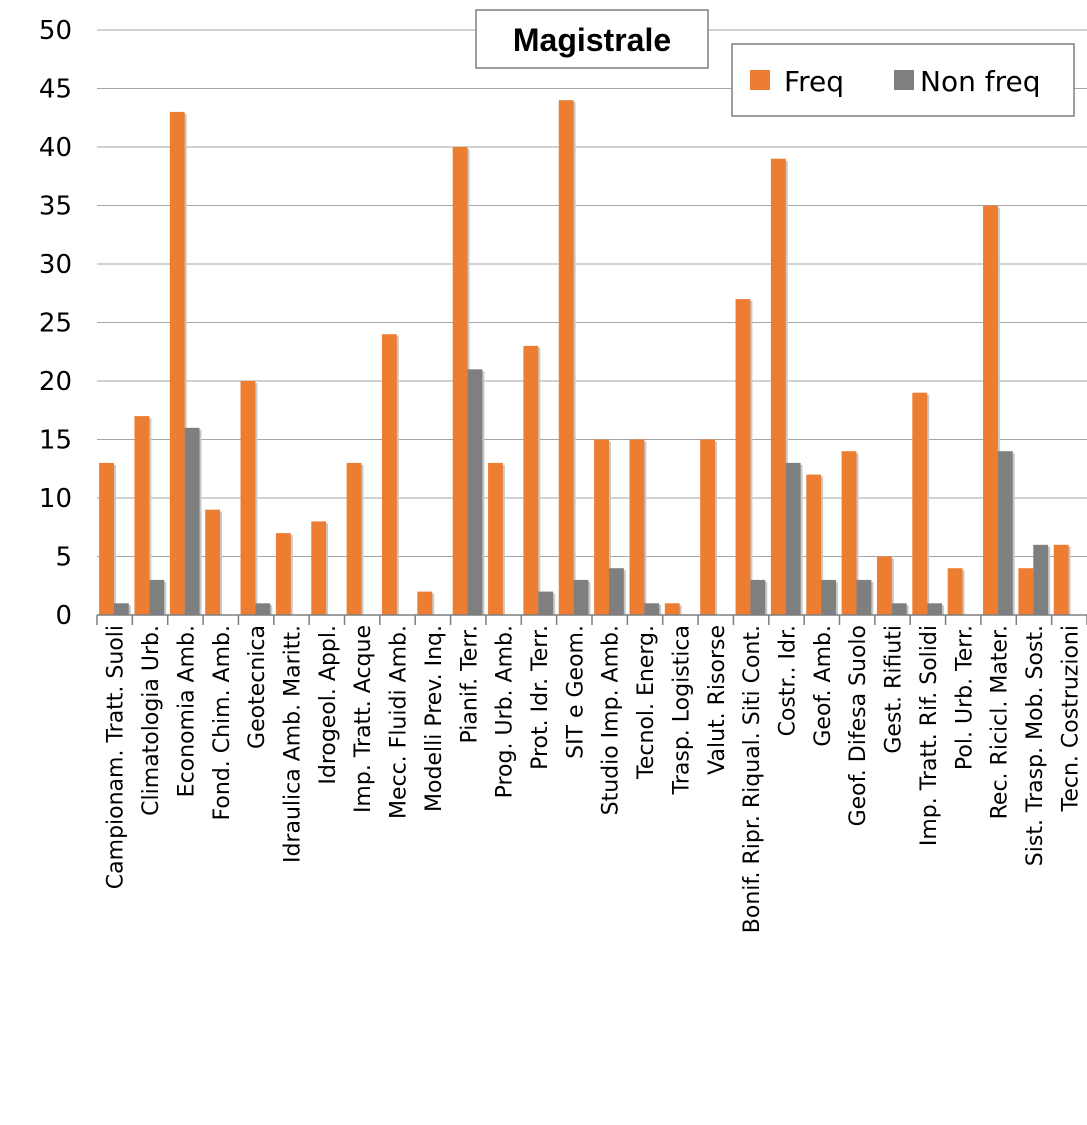 This screenshot has width=1087, height=1125. What do you see at coordinates (540, 697) in the screenshot?
I see `x-category-label: Prot. Idr. Terr.` at bounding box center [540, 697].